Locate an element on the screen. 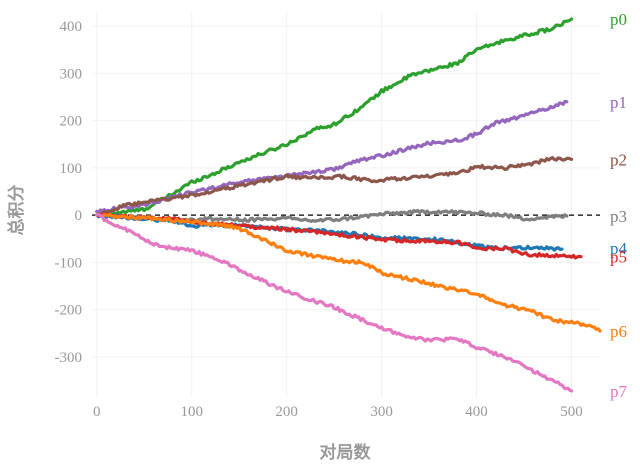  y-tick-label: -300 is located at coordinates (69, 358).